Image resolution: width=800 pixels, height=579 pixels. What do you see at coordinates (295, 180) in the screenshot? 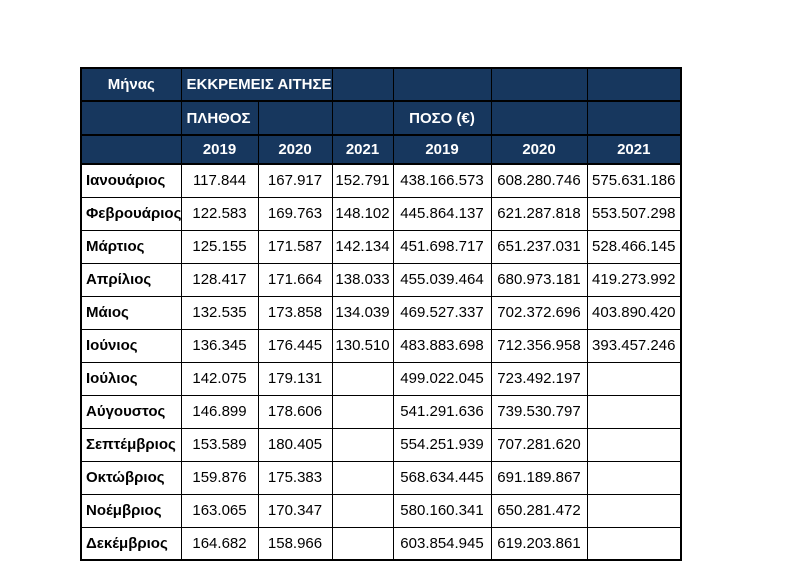
I see `count-2020-cell: 167.917` at bounding box center [295, 180].